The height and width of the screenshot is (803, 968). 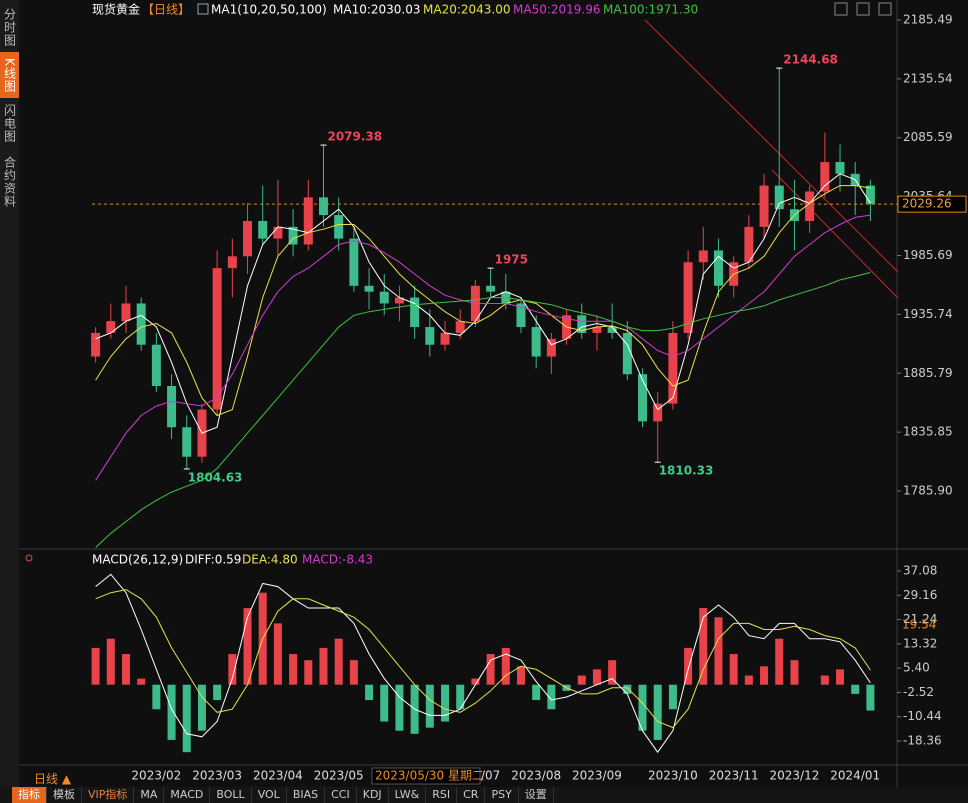 What do you see at coordinates (341, 795) in the screenshot?
I see `bottom-tab: CCI` at bounding box center [341, 795].